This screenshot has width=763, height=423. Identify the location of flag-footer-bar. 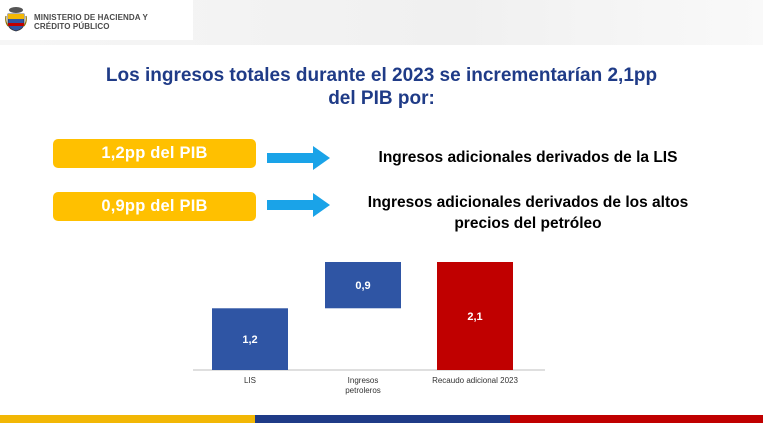
(381, 419).